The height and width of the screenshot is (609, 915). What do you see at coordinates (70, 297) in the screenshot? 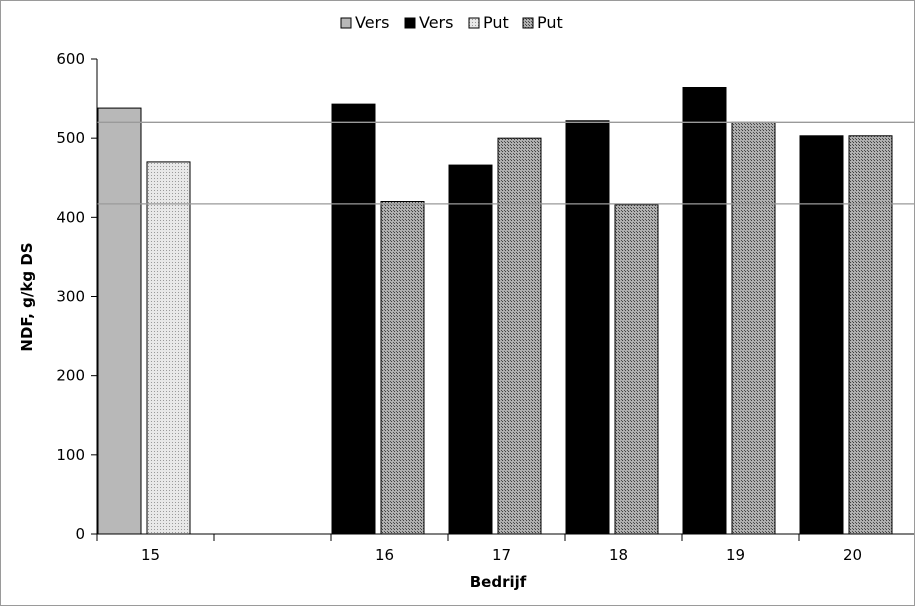
I see `y-tick-label-300: 300` at bounding box center [70, 297].